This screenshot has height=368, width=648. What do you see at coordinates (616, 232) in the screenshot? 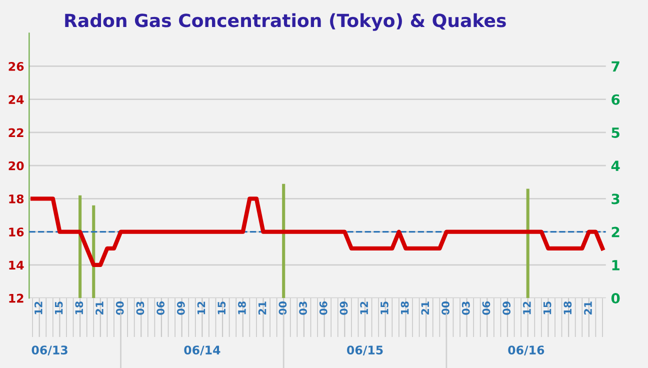
I see `y2-tick-label: 2` at bounding box center [616, 232].